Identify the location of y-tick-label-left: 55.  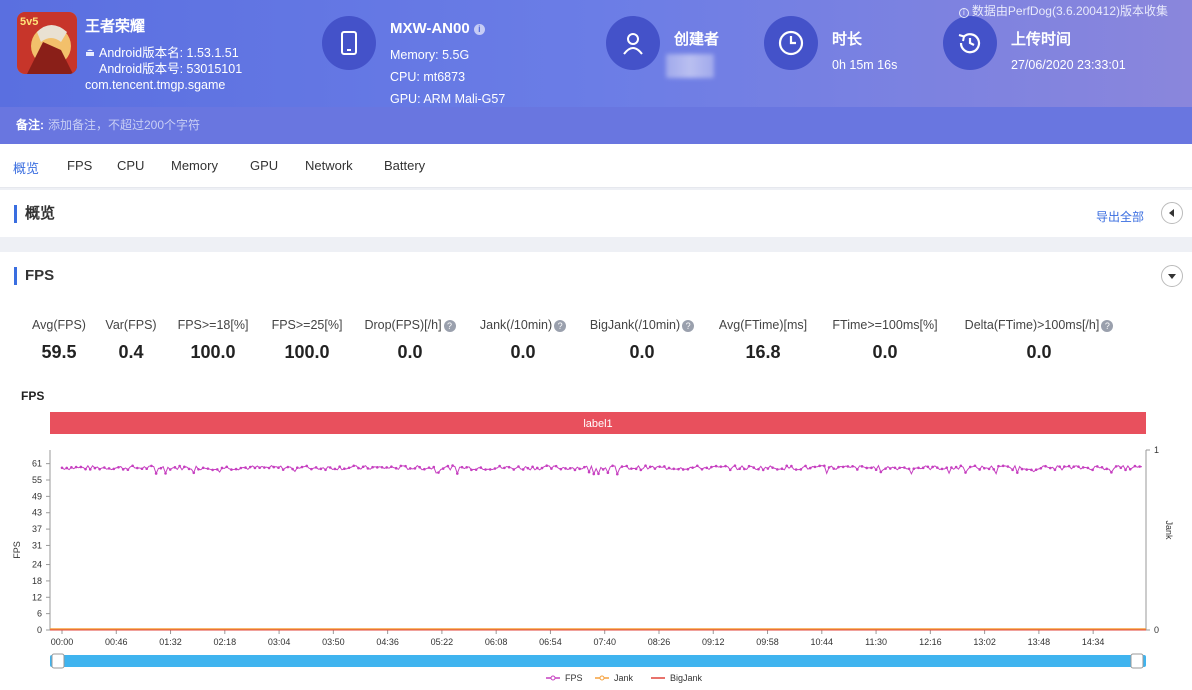
(37, 480).